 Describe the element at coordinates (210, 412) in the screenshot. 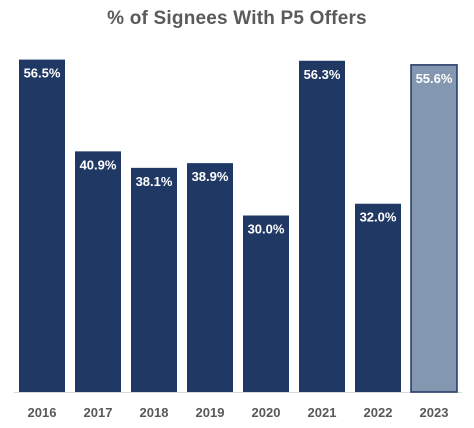

I see `x-tick-label-2019: 2019` at that location.